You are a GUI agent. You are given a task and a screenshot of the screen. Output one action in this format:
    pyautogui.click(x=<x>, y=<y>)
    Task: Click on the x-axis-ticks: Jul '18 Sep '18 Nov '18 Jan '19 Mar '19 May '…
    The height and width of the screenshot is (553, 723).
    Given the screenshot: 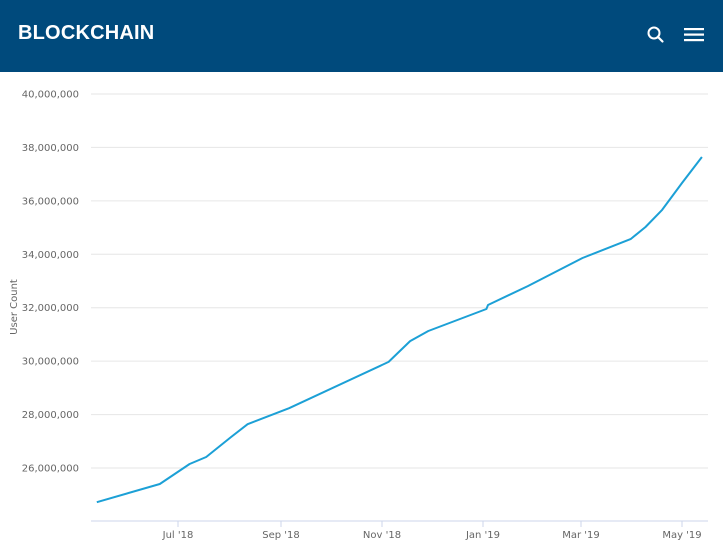 What is the action you would take?
    pyautogui.click(x=432, y=531)
    